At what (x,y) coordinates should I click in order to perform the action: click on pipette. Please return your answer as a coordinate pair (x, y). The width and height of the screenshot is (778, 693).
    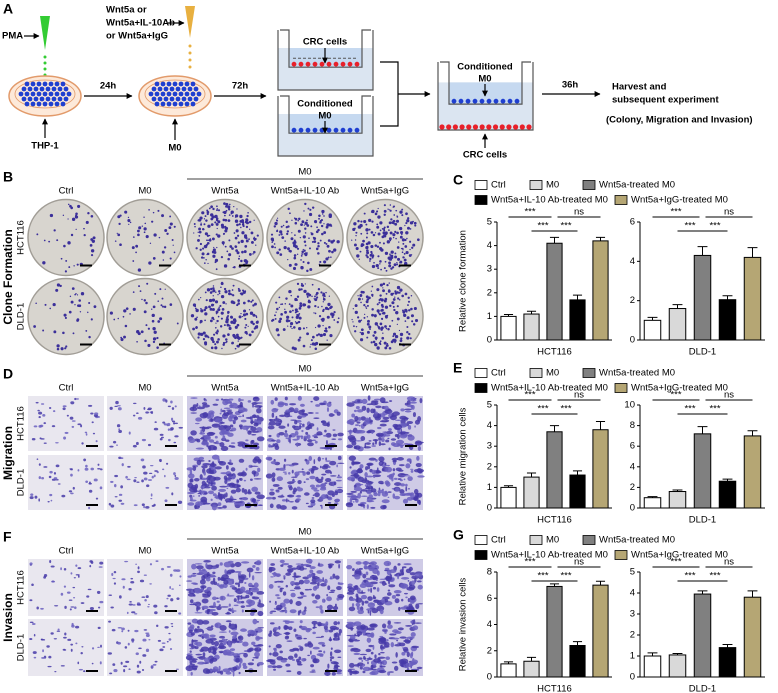
    Looking at the image, I should click on (190, 22).